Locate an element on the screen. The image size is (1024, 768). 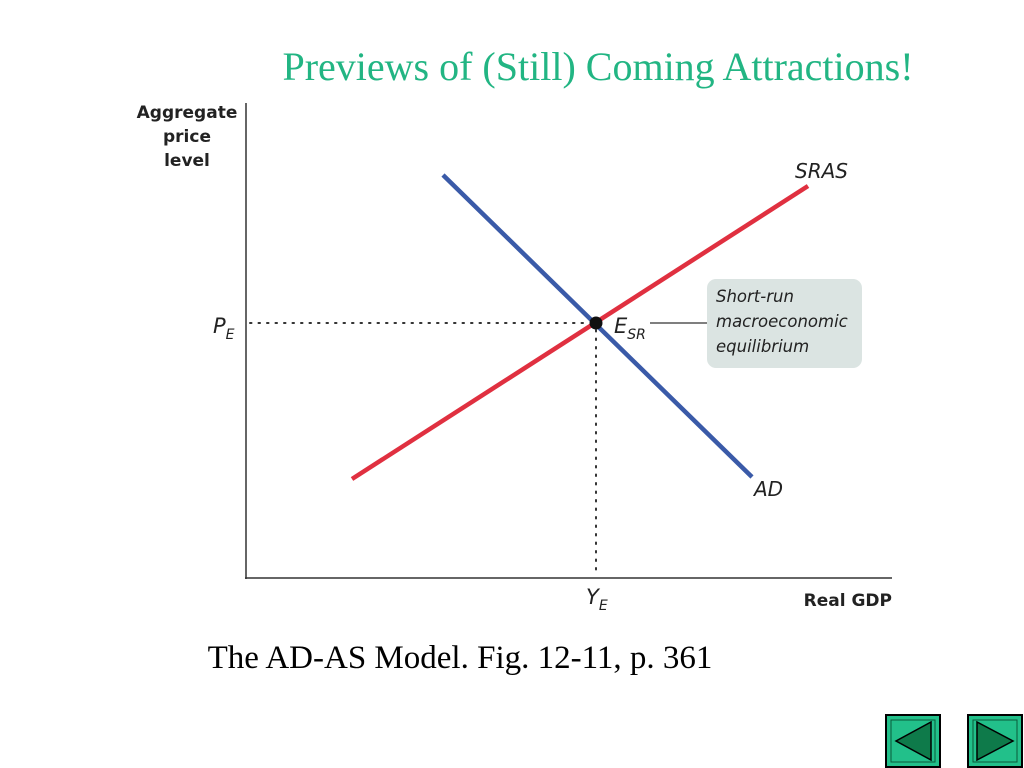
caption: The AD-AS Model. Fig. 12-11, p. 361 is located at coordinates (460, 658).